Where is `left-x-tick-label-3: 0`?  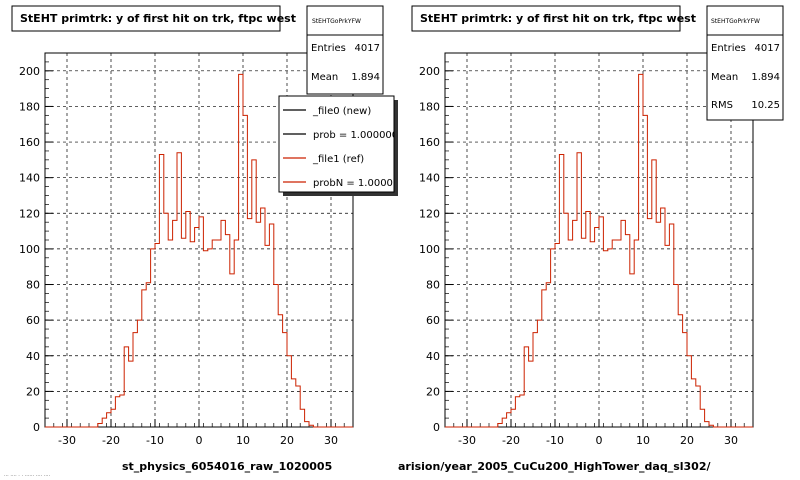
left-x-tick-label-3: 0 is located at coordinates (199, 440).